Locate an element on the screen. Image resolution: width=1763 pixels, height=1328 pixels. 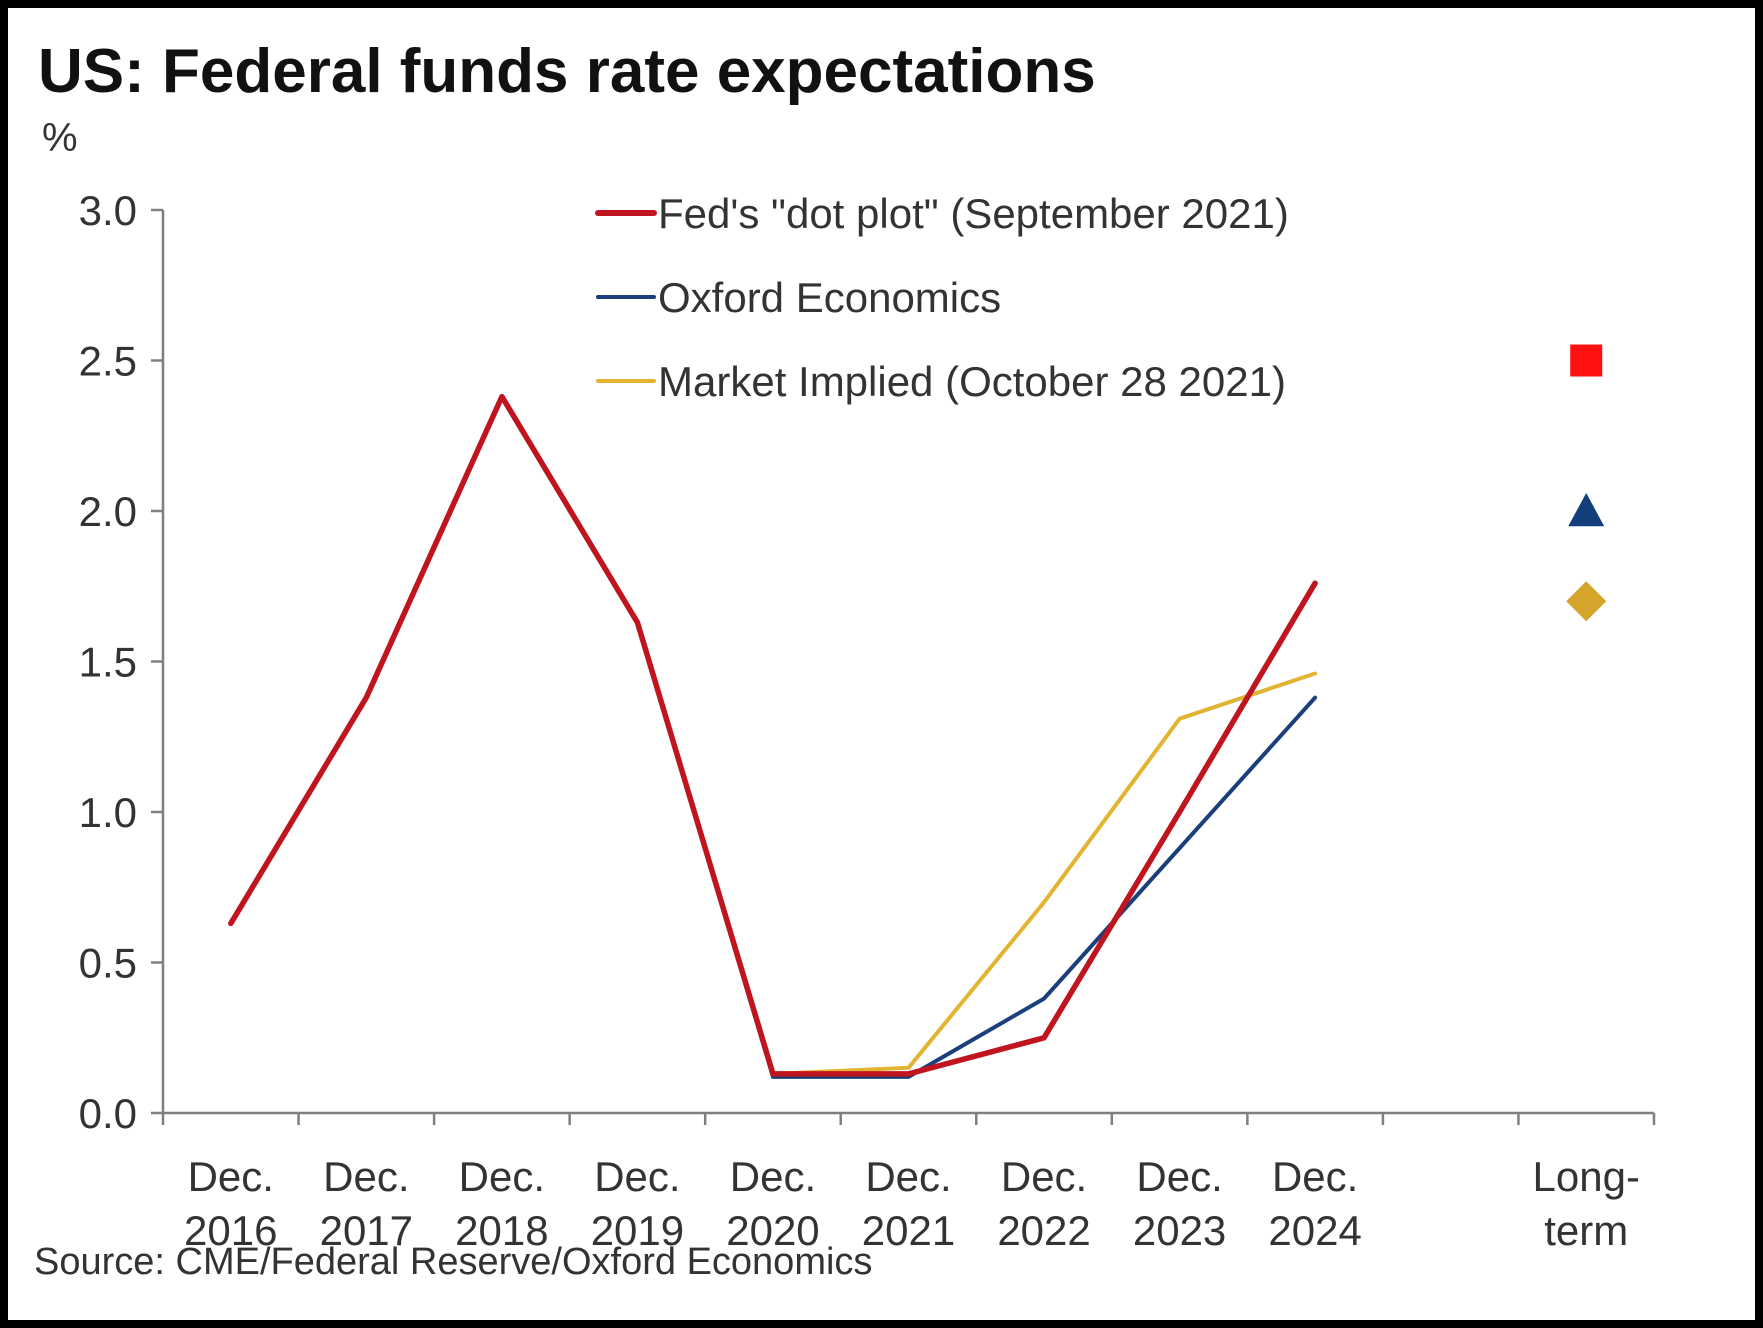
legend-label-2: Market Implied (October 28 2021) is located at coordinates (972, 381).